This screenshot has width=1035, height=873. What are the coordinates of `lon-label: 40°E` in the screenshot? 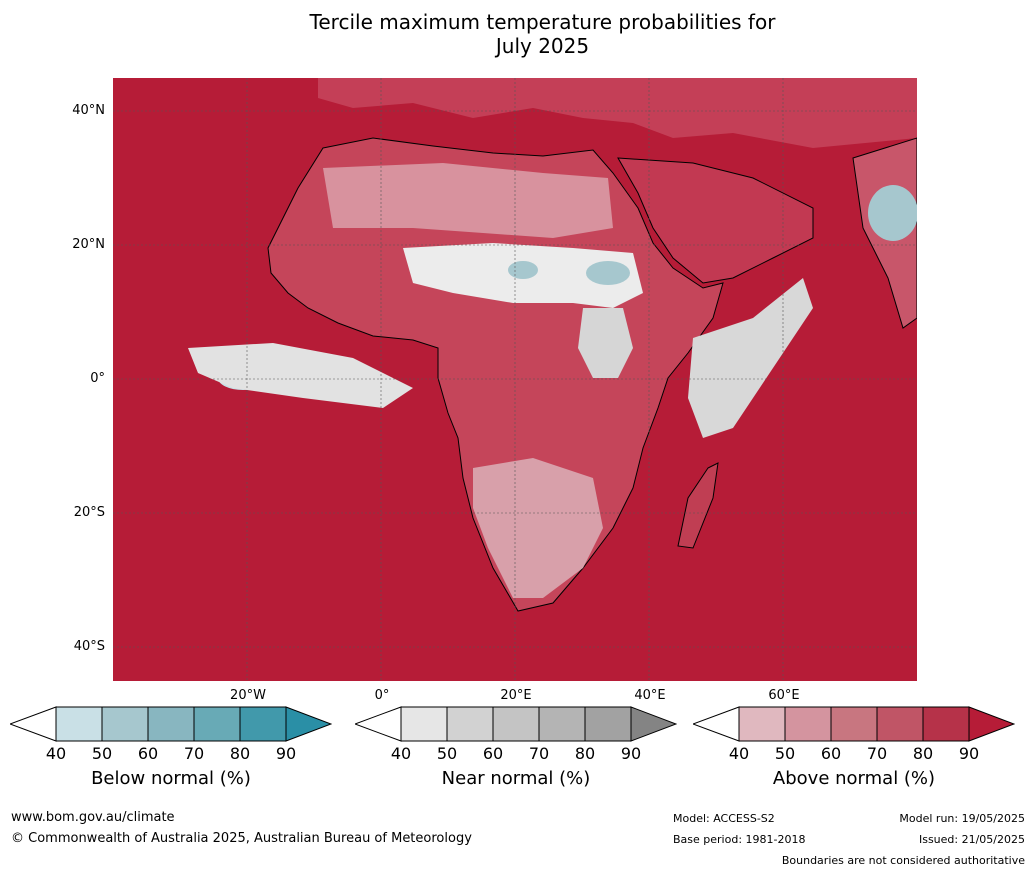 It's located at (650, 695).